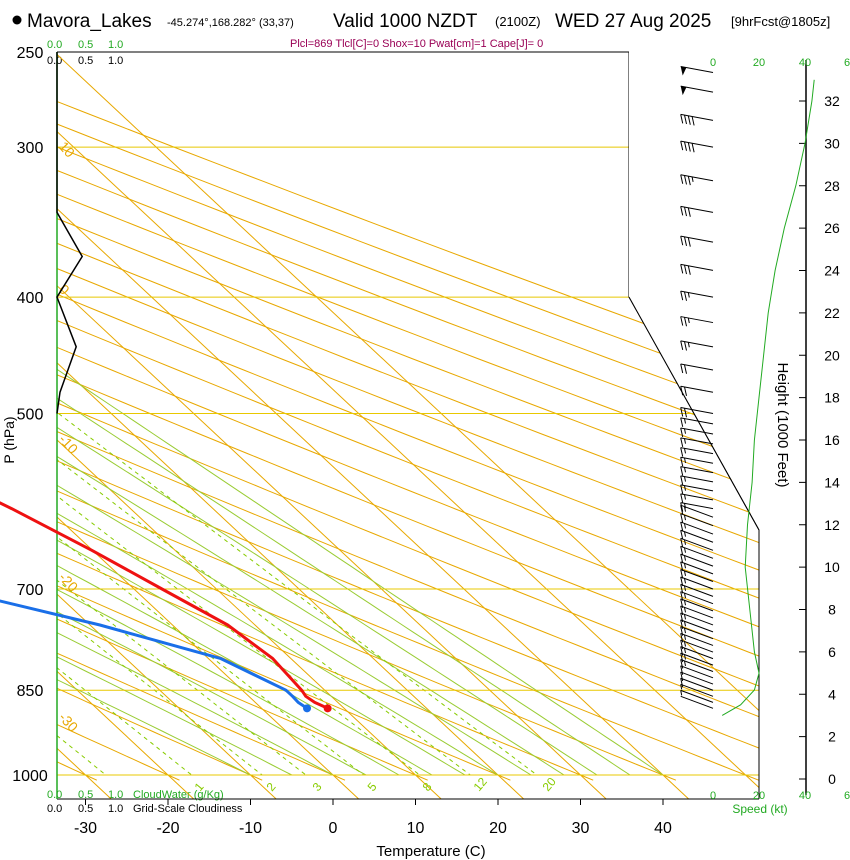 The width and height of the screenshot is (850, 860). I want to click on x-axis-title: Temperature (C), so click(430, 851).